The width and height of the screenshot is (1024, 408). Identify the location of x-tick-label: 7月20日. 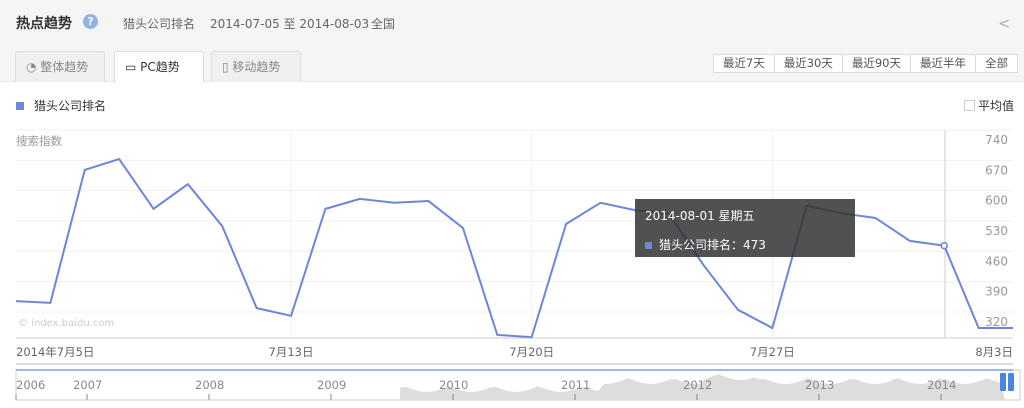
(531, 352).